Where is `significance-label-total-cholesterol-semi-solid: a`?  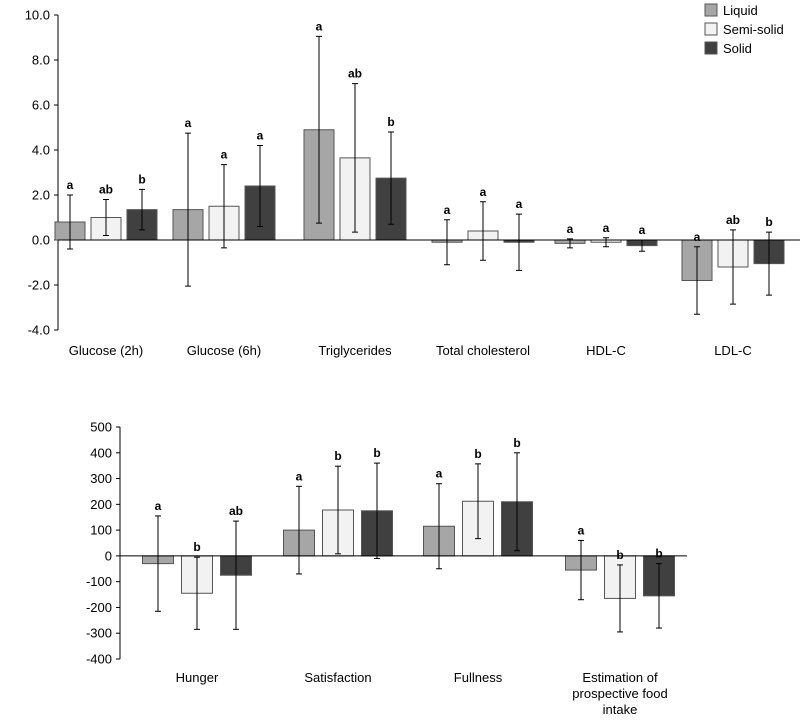
significance-label-total-cholesterol-semi-solid: a is located at coordinates (483, 192).